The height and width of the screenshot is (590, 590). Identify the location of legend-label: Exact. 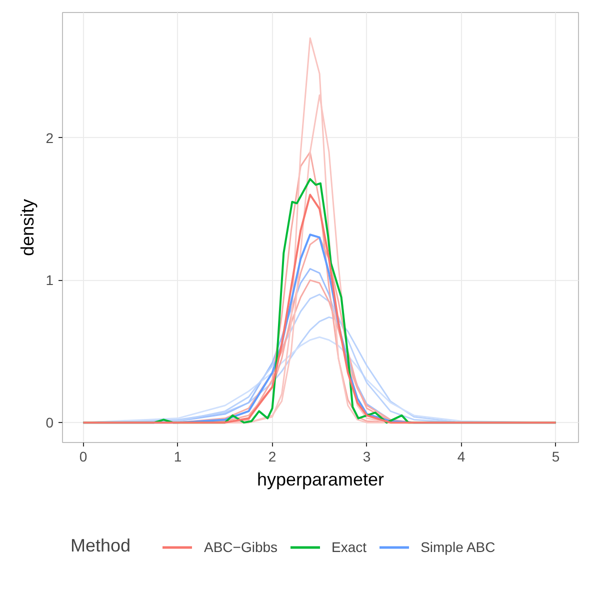
(349, 547).